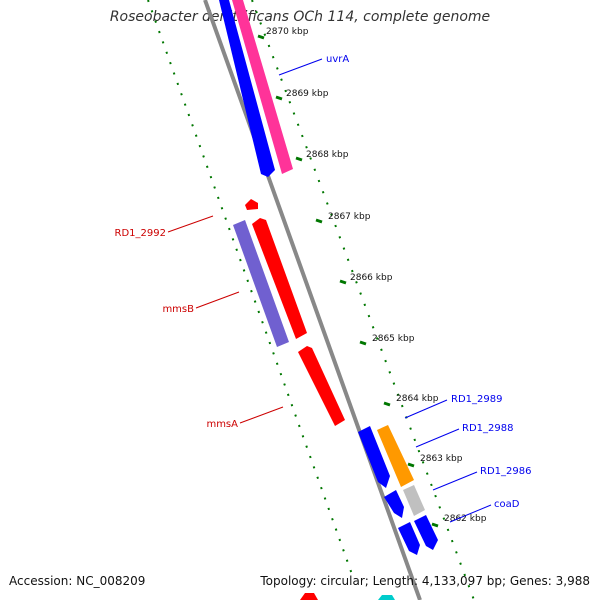 The width and height of the screenshot is (600, 600). I want to click on tick-label: 2866 kbp, so click(371, 278).